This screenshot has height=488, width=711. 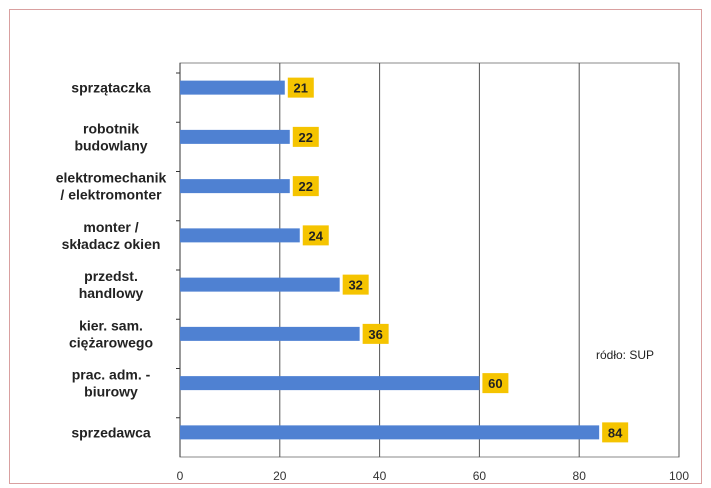 What do you see at coordinates (111, 293) in the screenshot?
I see `category-label: handlowy` at bounding box center [111, 293].